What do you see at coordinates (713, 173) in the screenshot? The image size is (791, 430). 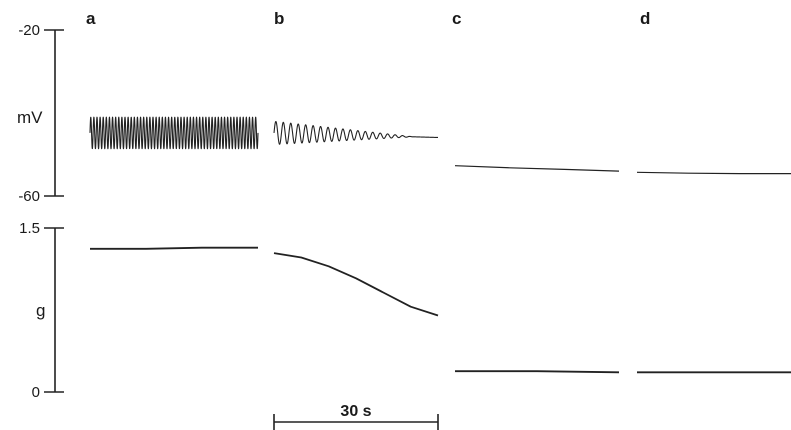 I see `mv-trace-d` at bounding box center [713, 173].